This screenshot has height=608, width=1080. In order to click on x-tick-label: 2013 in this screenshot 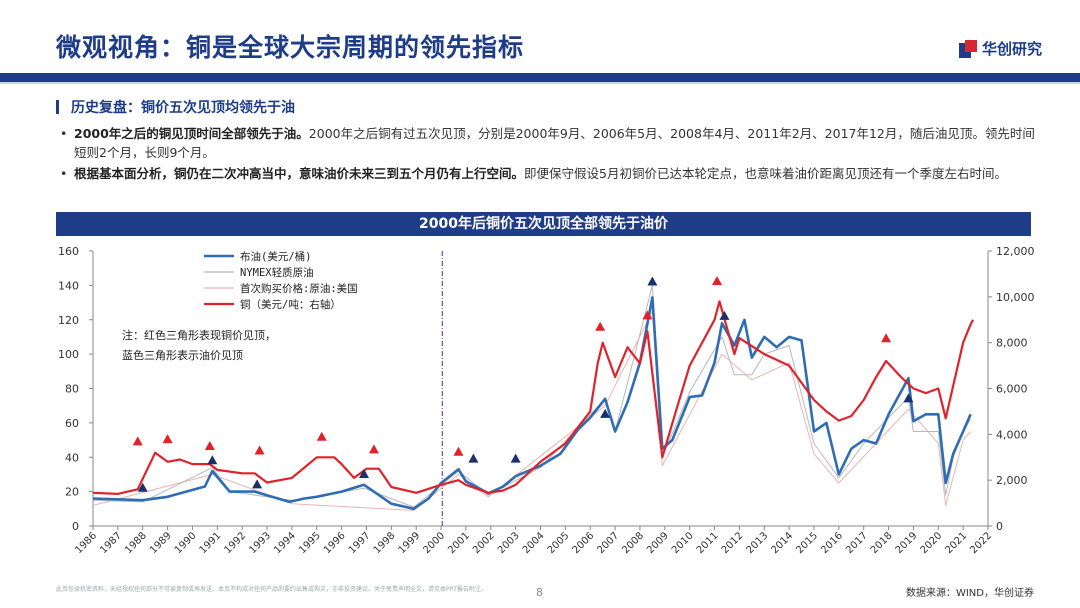, I will do `click(758, 543)`.